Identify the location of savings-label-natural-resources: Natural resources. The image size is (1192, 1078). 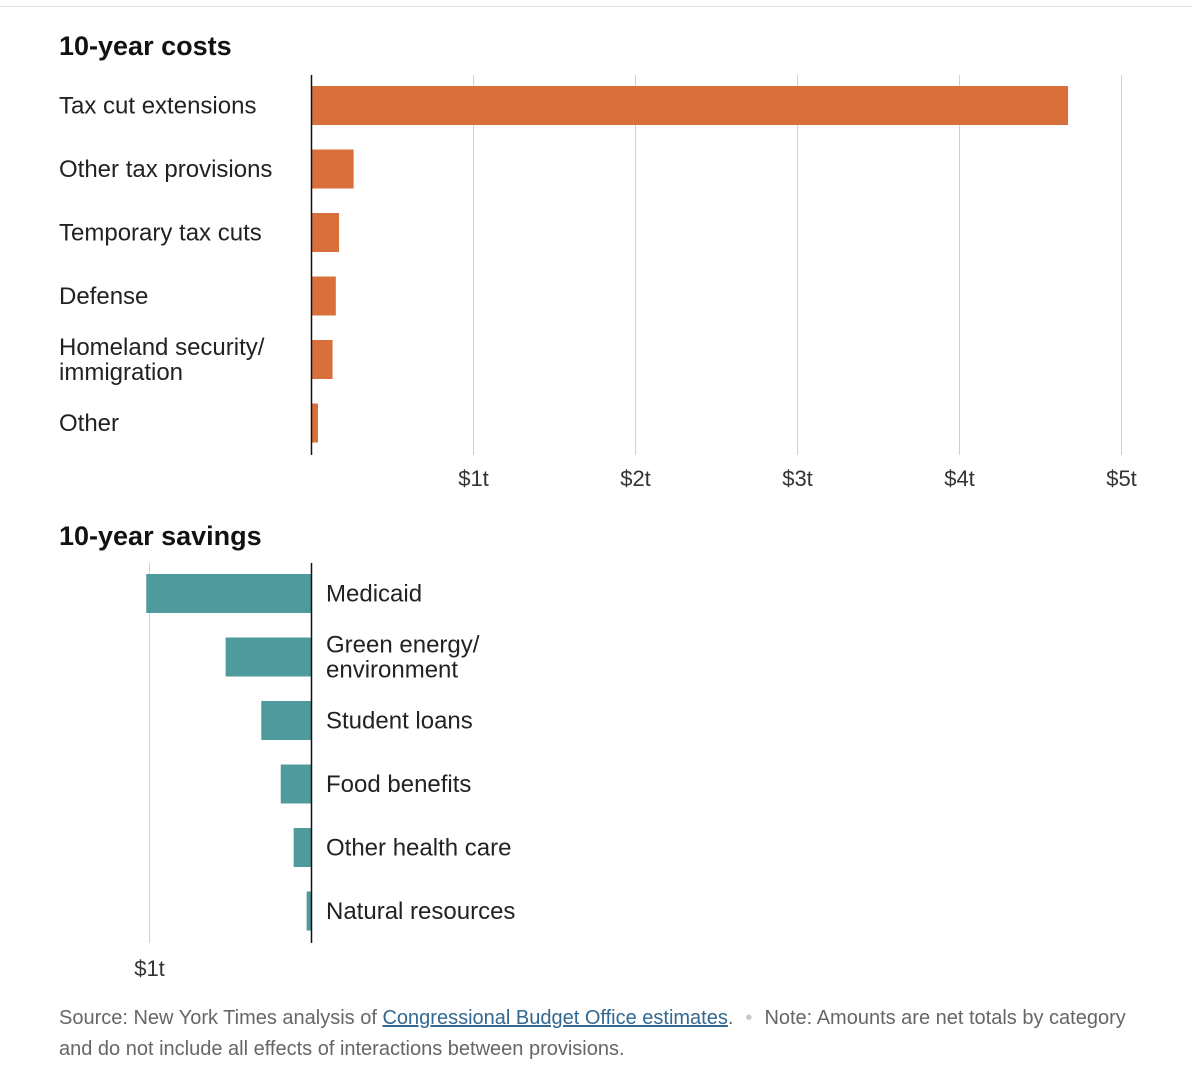
(420, 911).